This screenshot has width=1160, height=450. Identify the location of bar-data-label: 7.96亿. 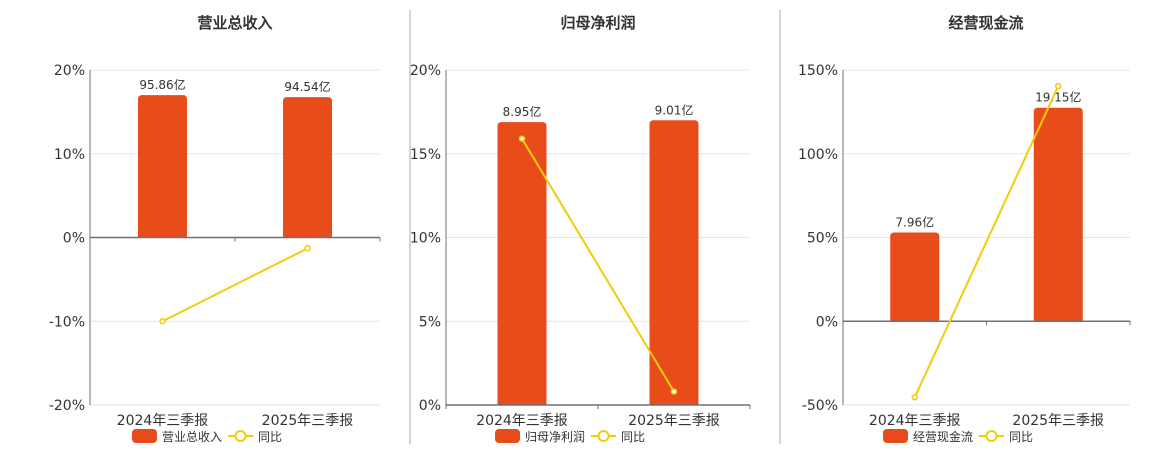
(914, 221).